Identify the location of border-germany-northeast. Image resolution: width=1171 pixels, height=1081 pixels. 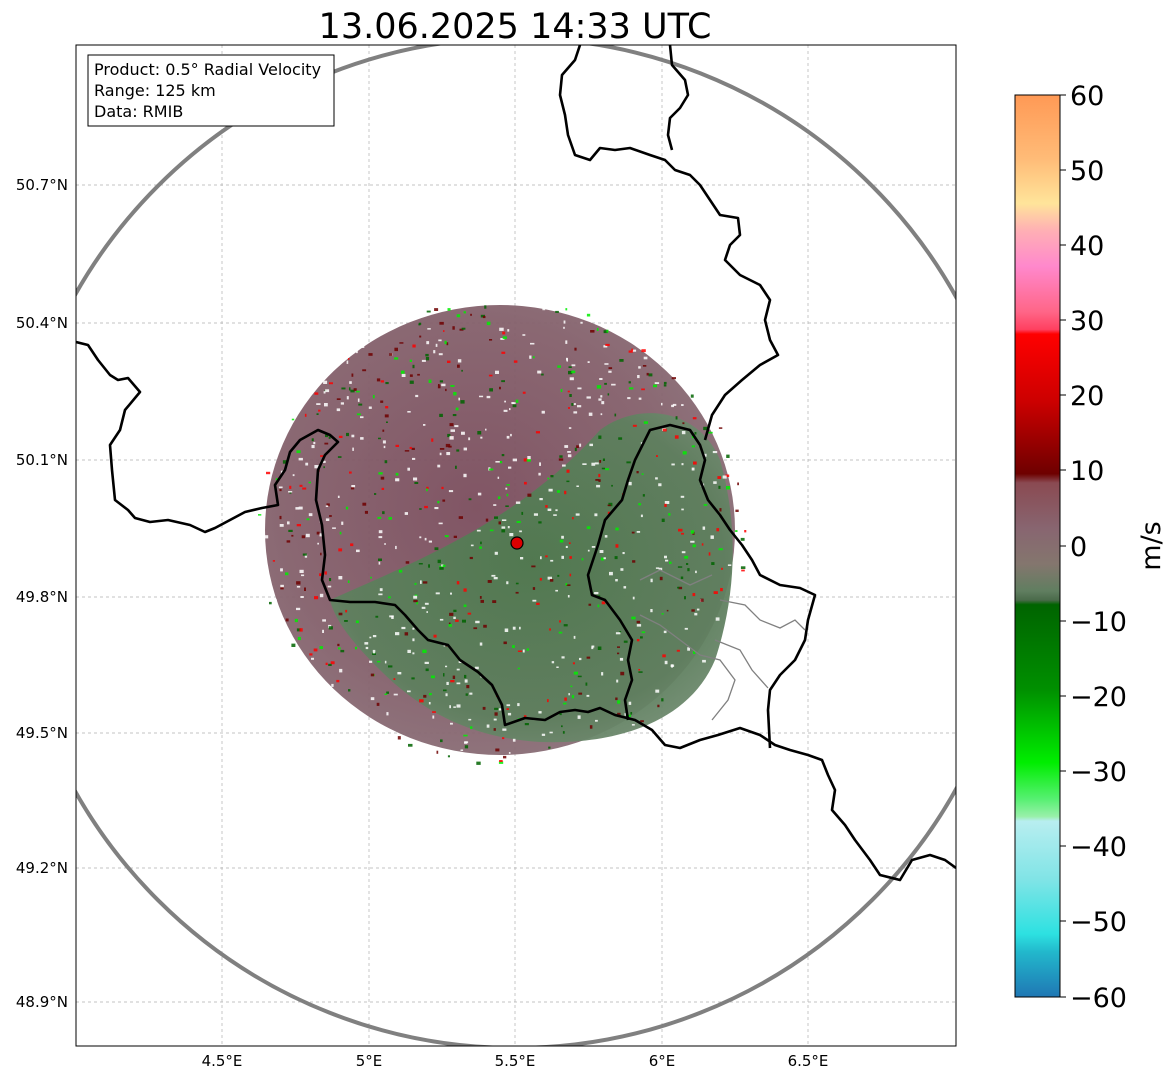
(669, 243).